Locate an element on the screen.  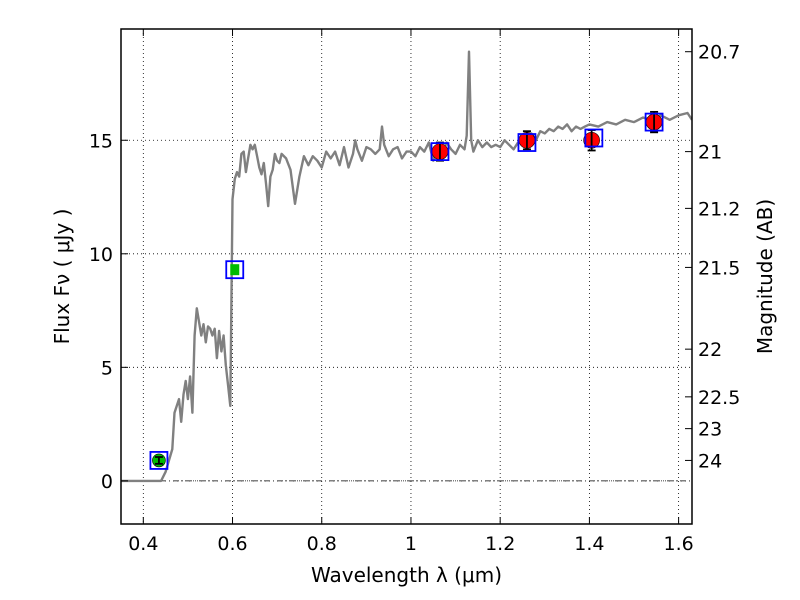
right-tick-label: 22.5 is located at coordinates (719, 398).